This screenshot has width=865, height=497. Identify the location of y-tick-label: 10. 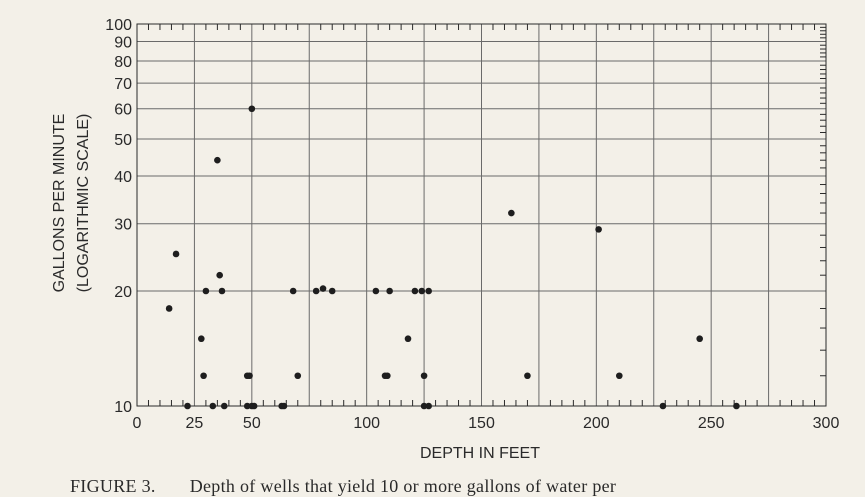
(123, 407).